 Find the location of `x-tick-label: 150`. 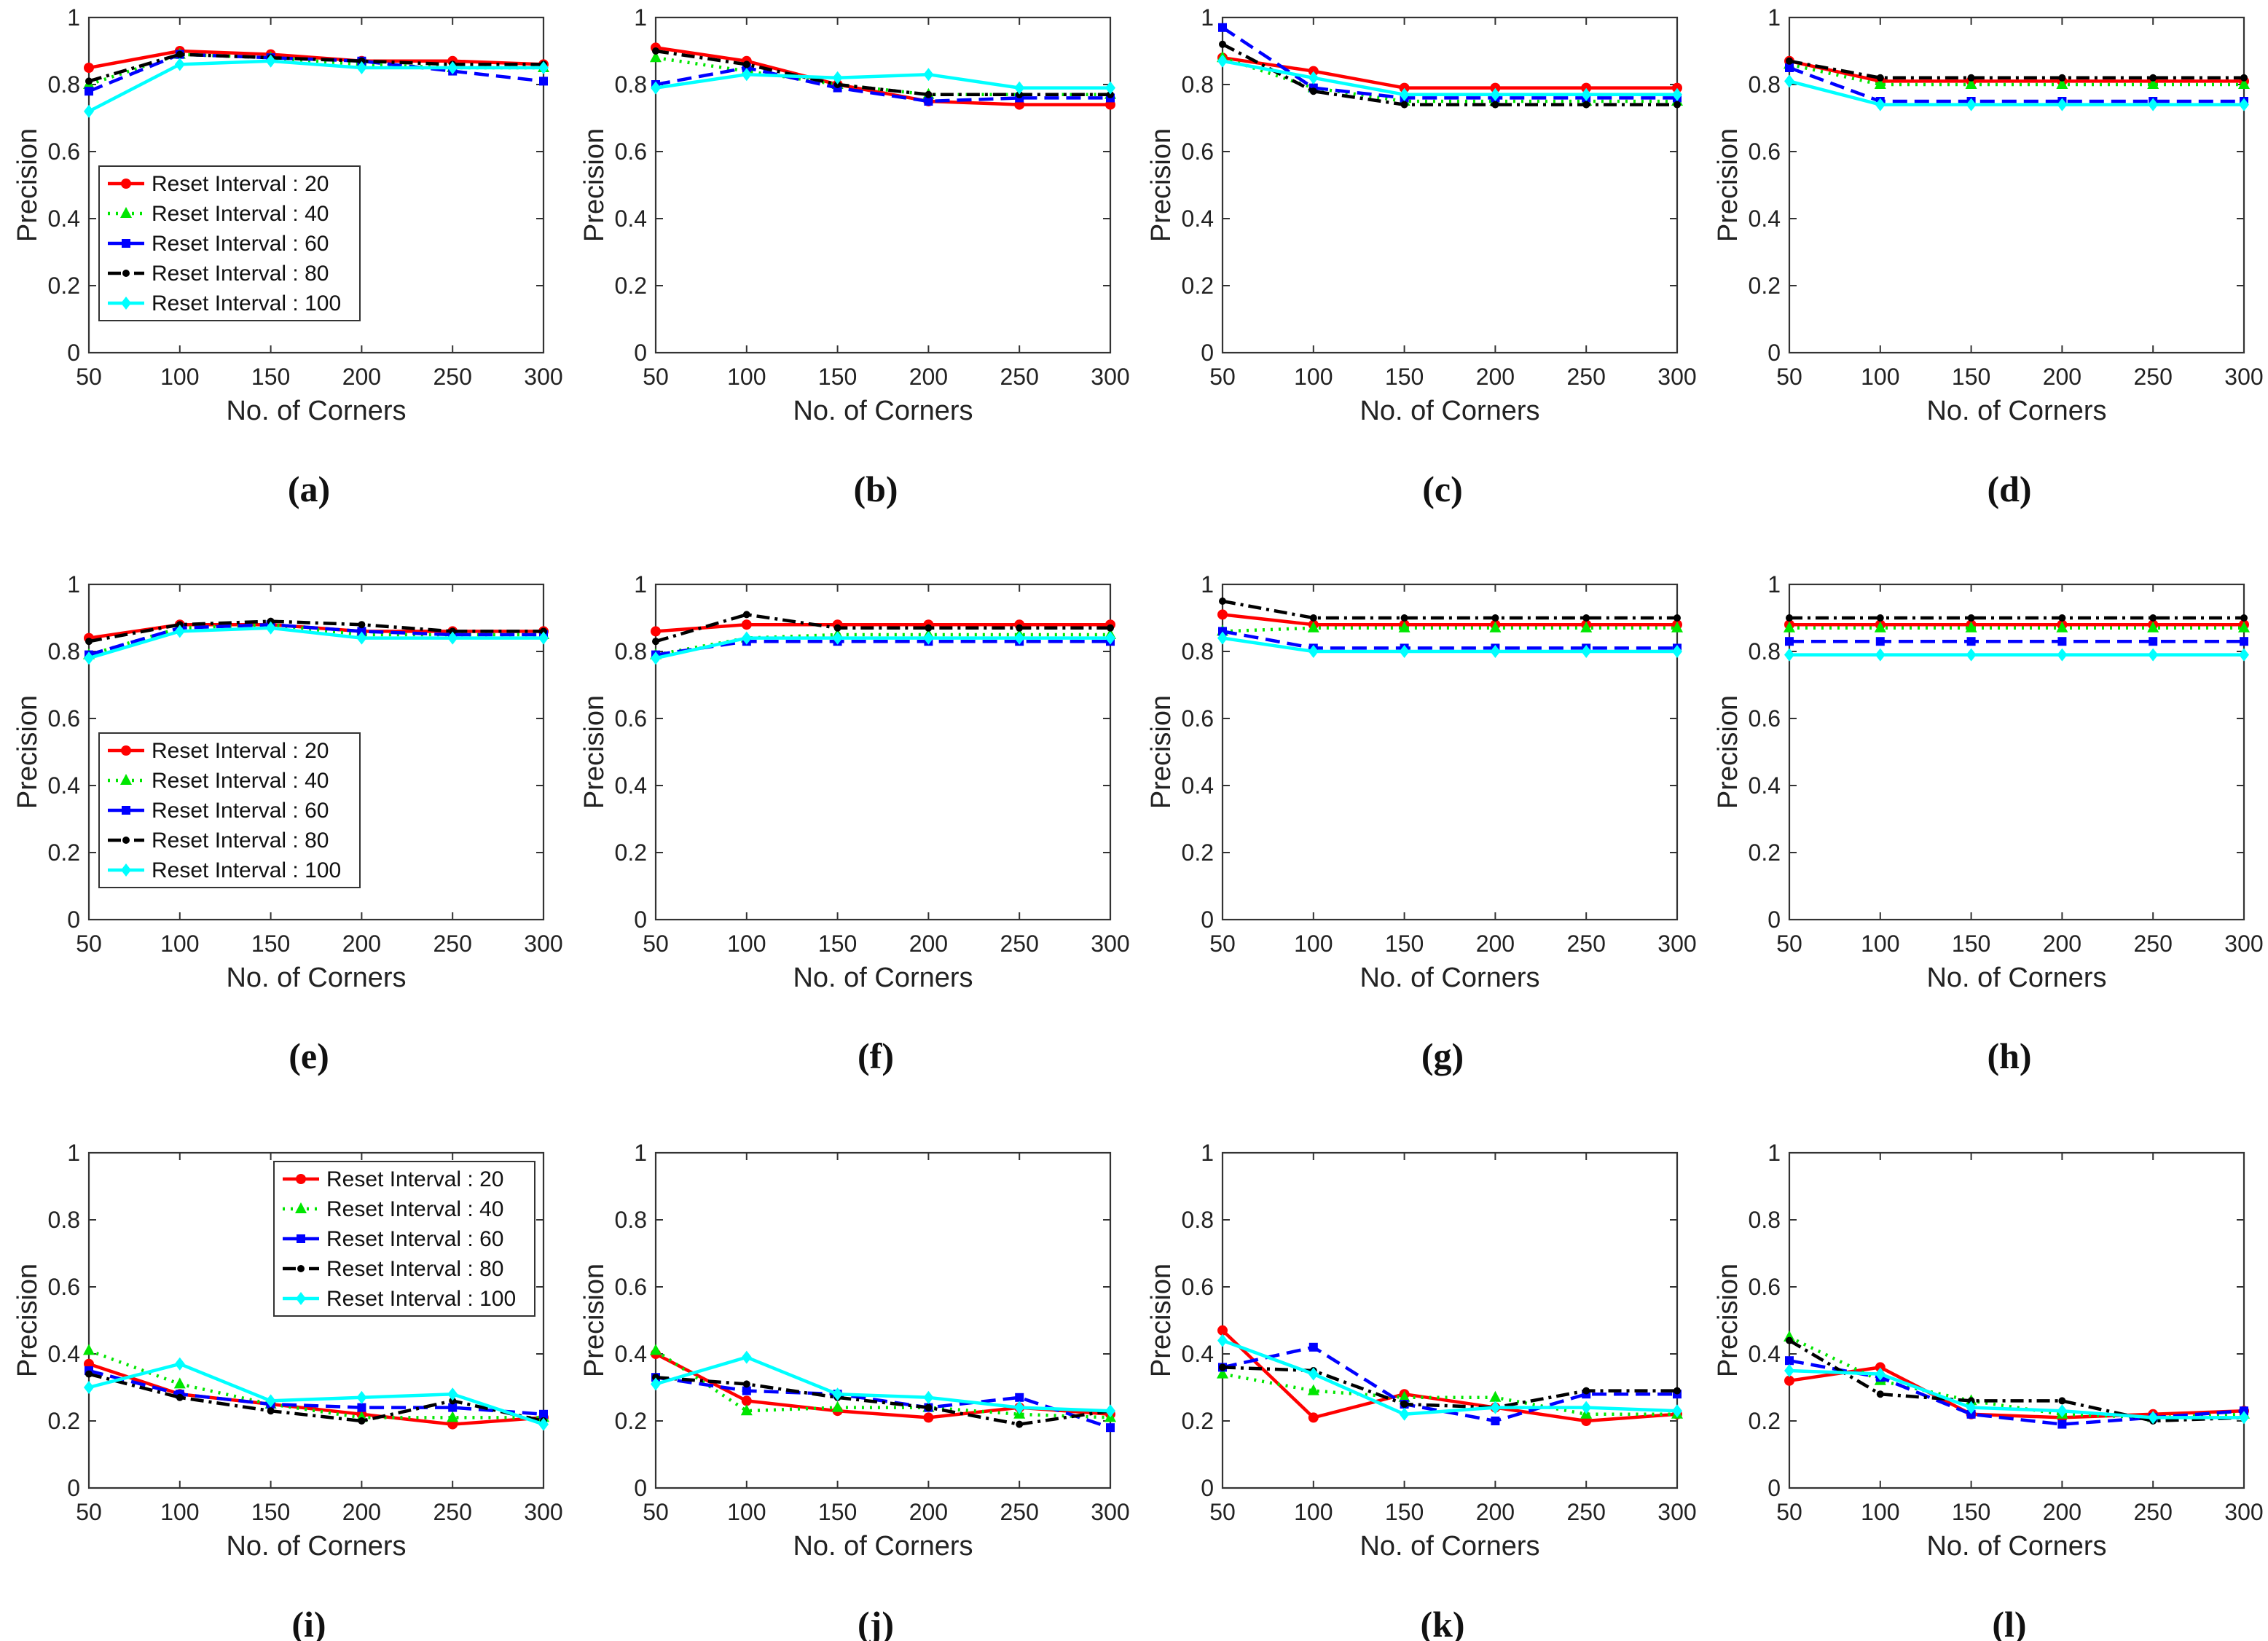

x-tick-label: 150 is located at coordinates (270, 944).